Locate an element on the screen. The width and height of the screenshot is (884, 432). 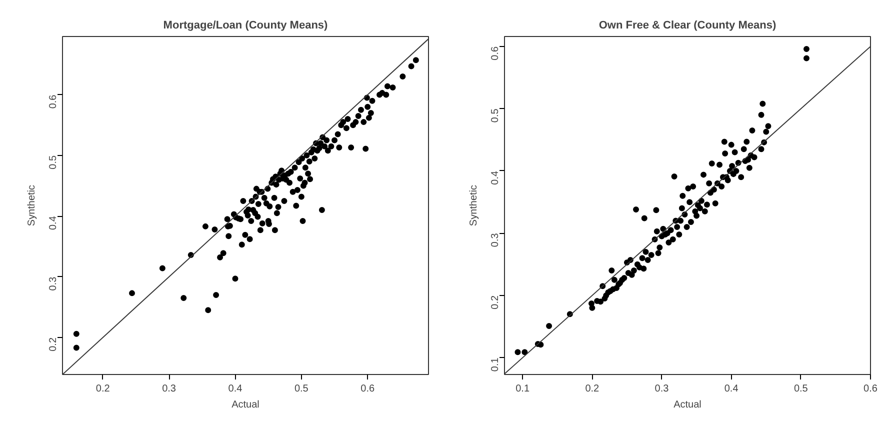
chart-title: Mortgage/Loan (County Means) is located at coordinates (245, 26).